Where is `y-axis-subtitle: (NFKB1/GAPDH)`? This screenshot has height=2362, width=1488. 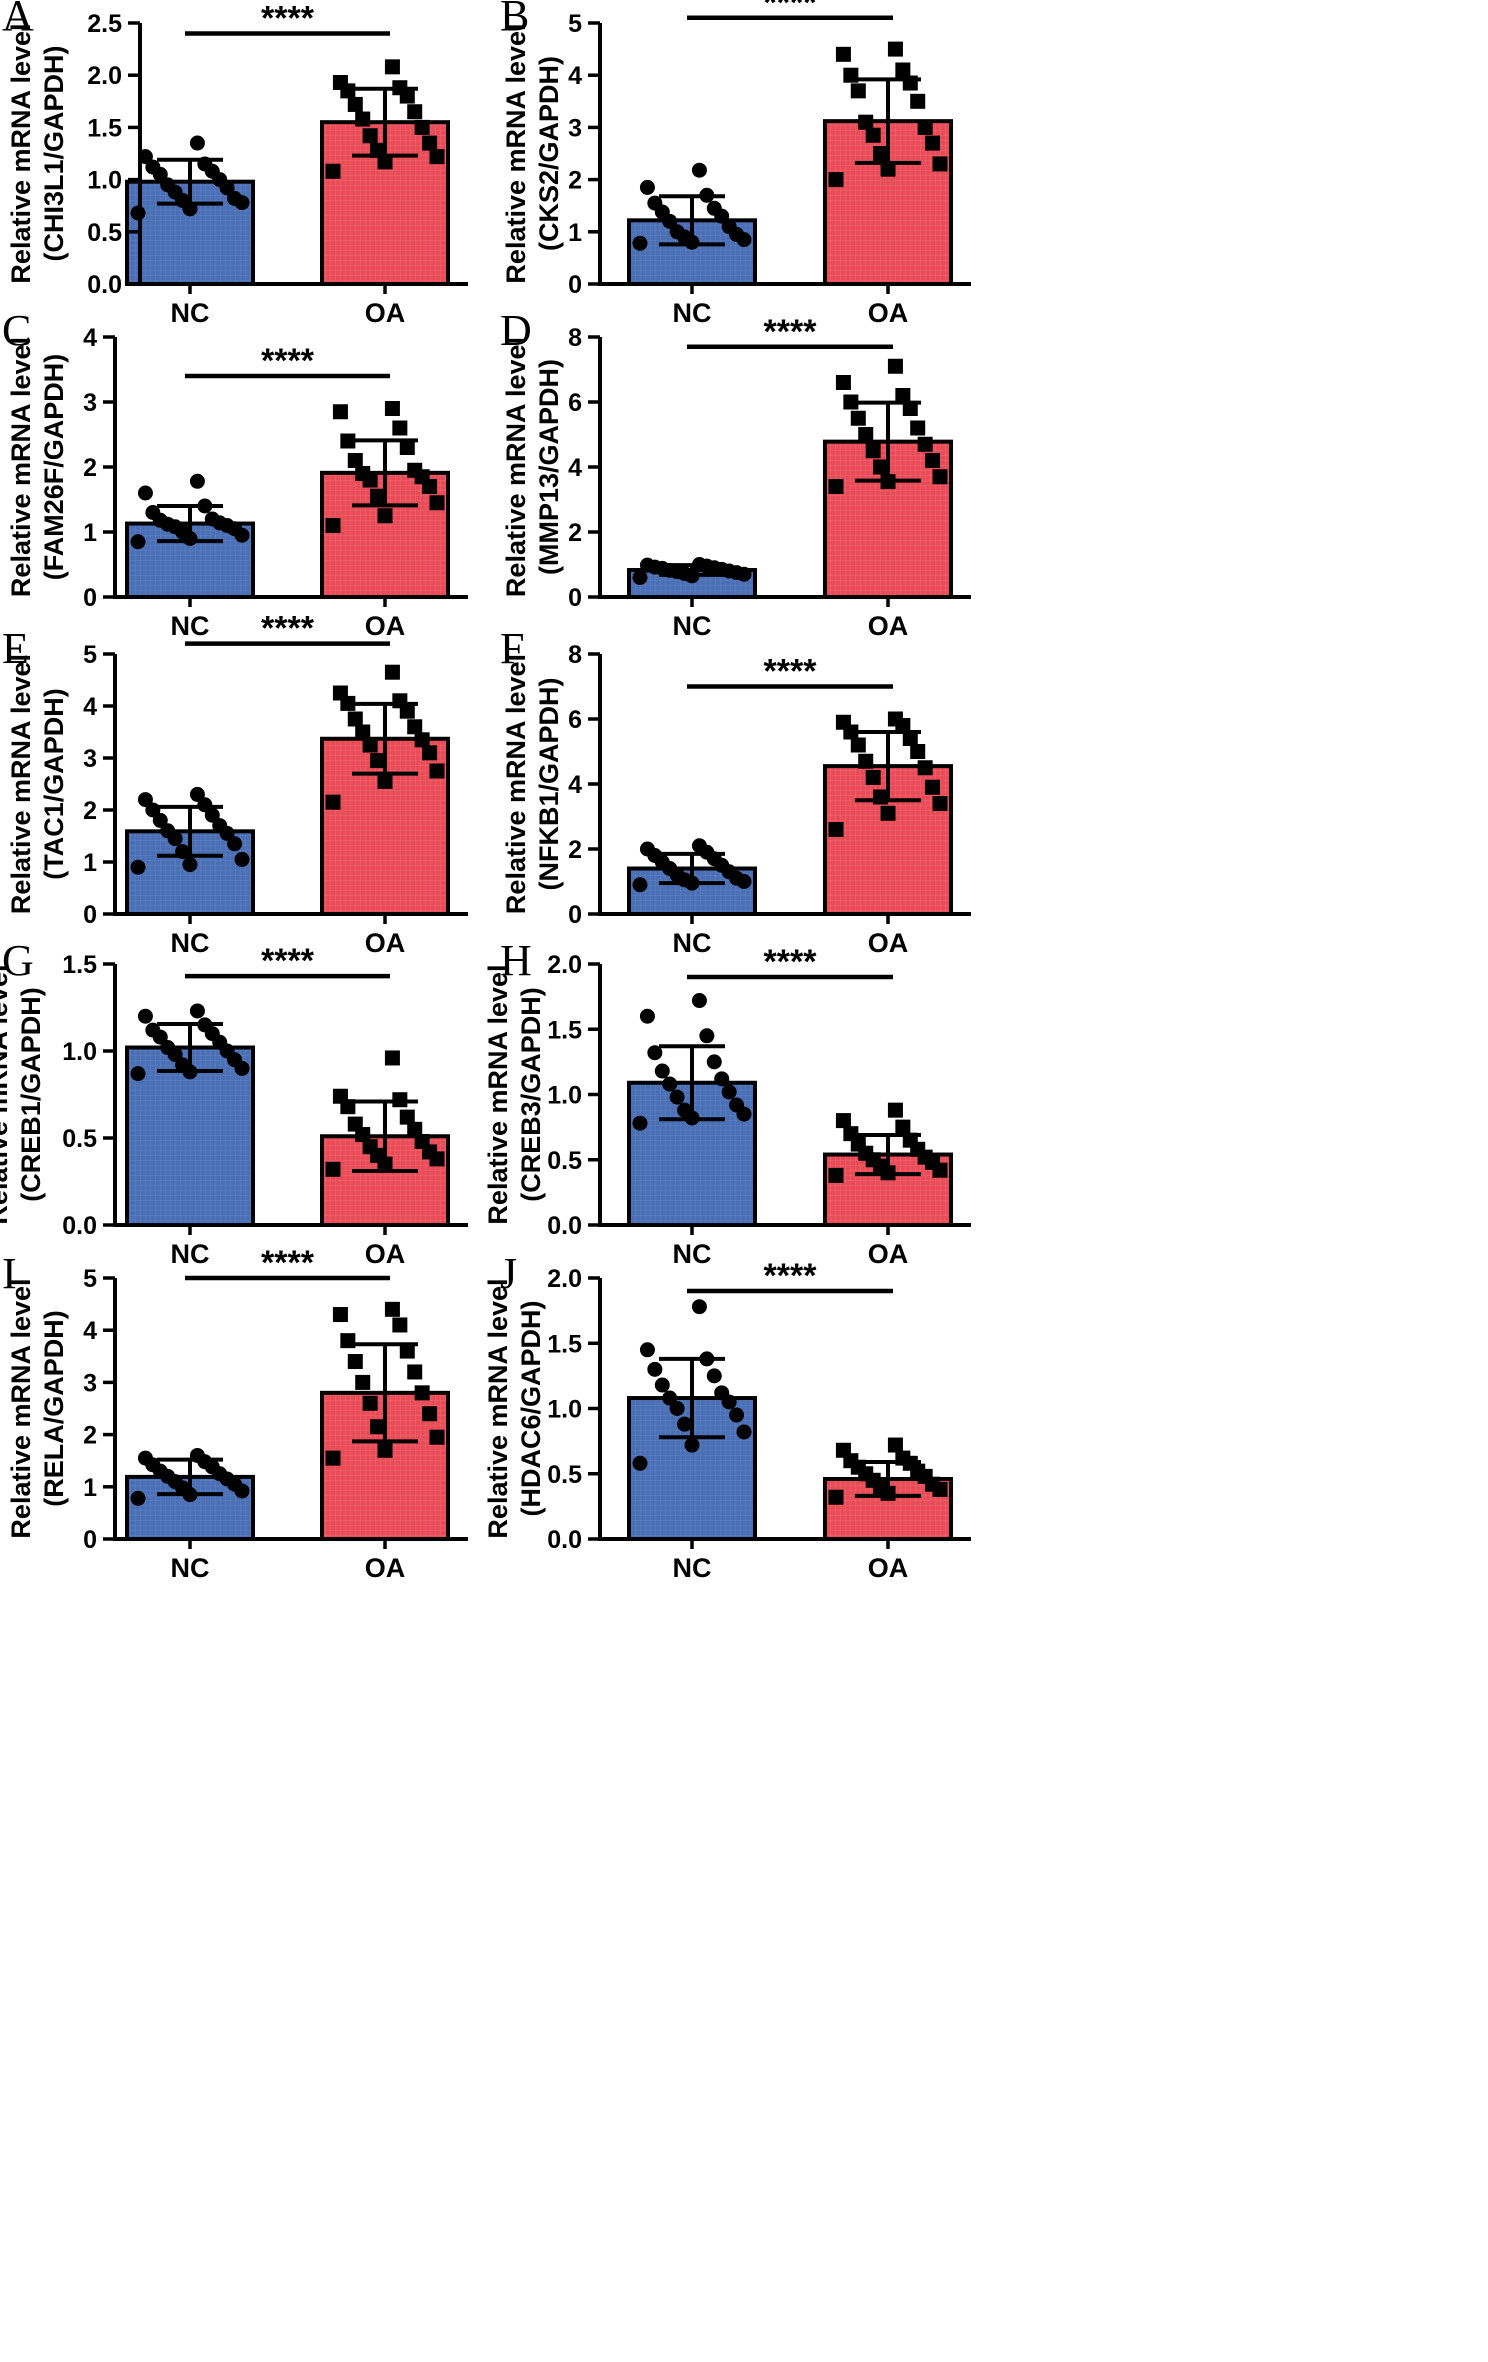 y-axis-subtitle: (NFKB1/GAPDH) is located at coordinates (549, 784).